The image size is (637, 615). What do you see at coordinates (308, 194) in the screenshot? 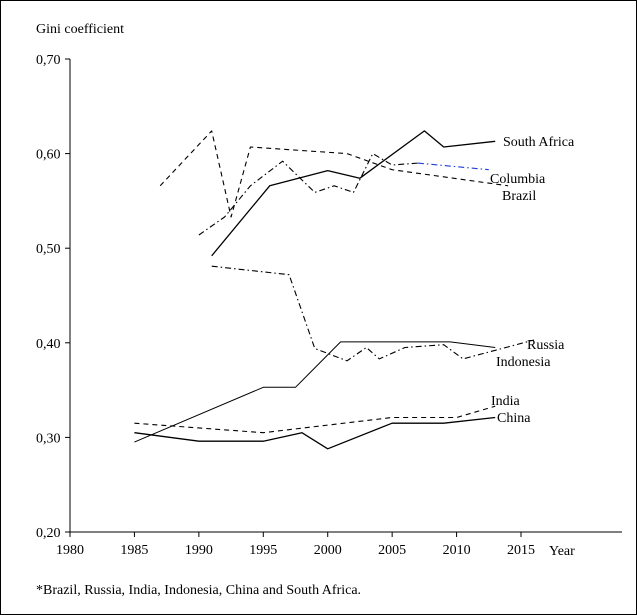
I see `series-line-columbia` at bounding box center [308, 194].